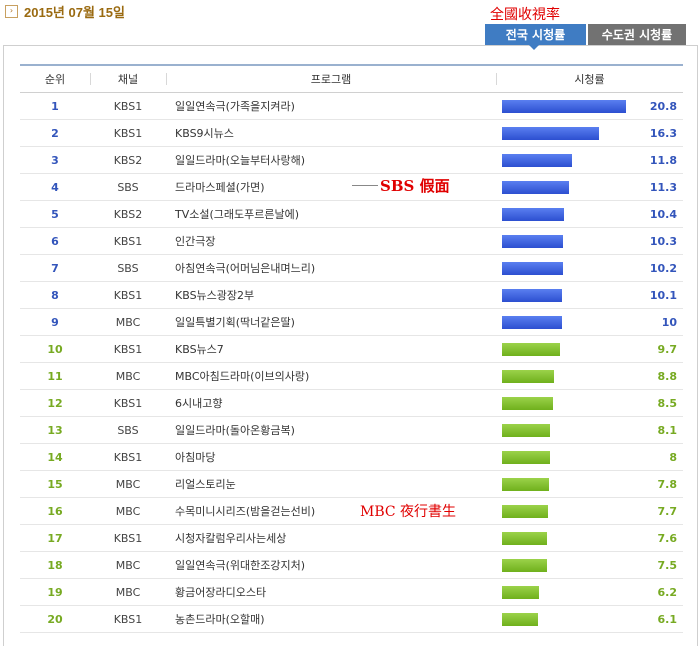  I want to click on header-rank: 순위, so click(55, 79).